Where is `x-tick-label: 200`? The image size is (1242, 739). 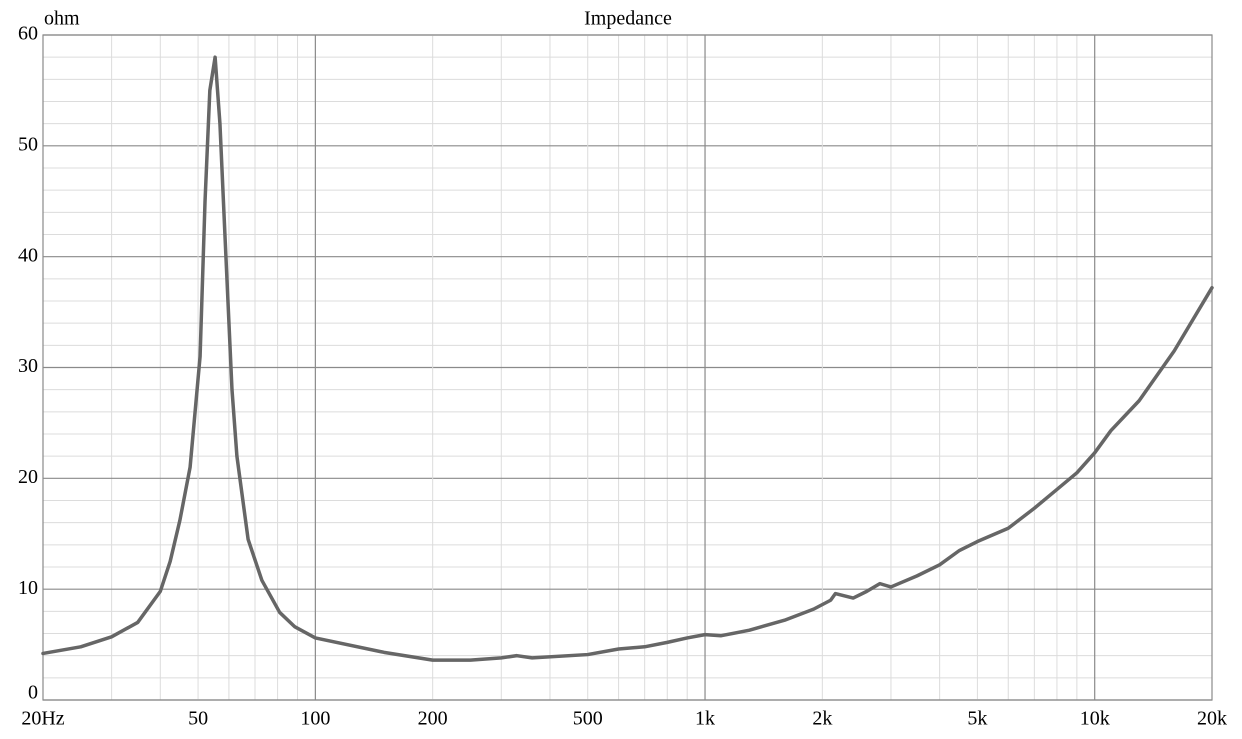 x-tick-label: 200 is located at coordinates (433, 719).